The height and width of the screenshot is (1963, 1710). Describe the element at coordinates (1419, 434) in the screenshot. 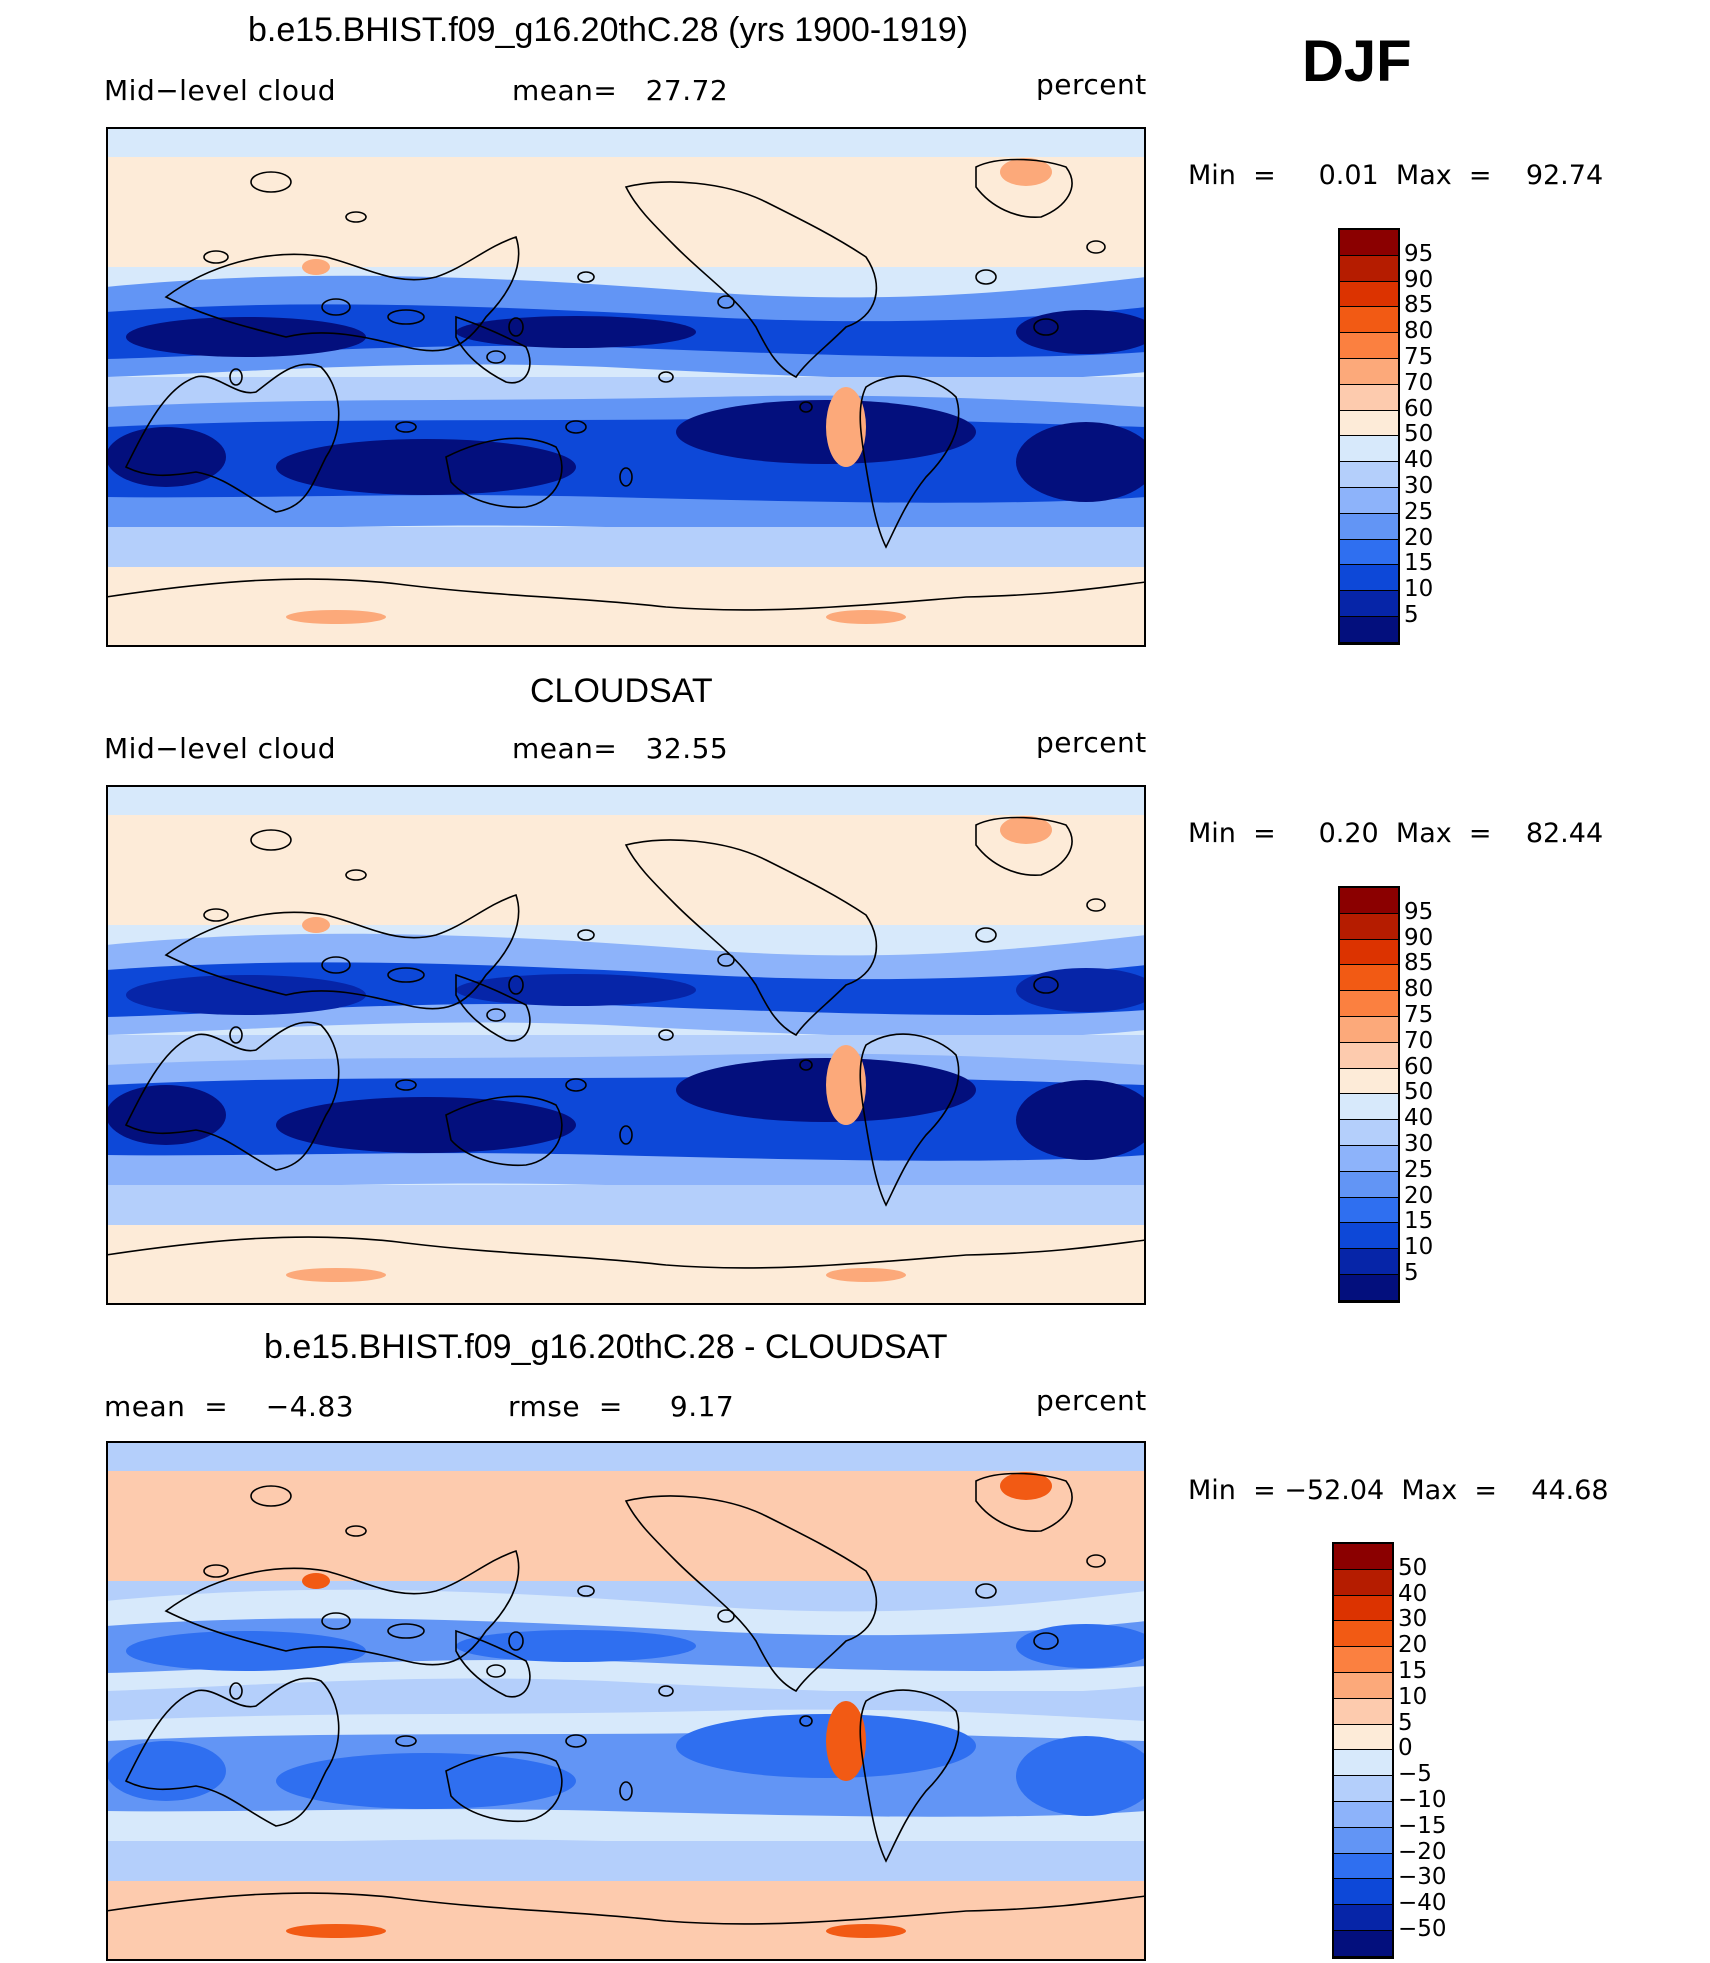

I see `colorbar-tick-label: 50` at that location.